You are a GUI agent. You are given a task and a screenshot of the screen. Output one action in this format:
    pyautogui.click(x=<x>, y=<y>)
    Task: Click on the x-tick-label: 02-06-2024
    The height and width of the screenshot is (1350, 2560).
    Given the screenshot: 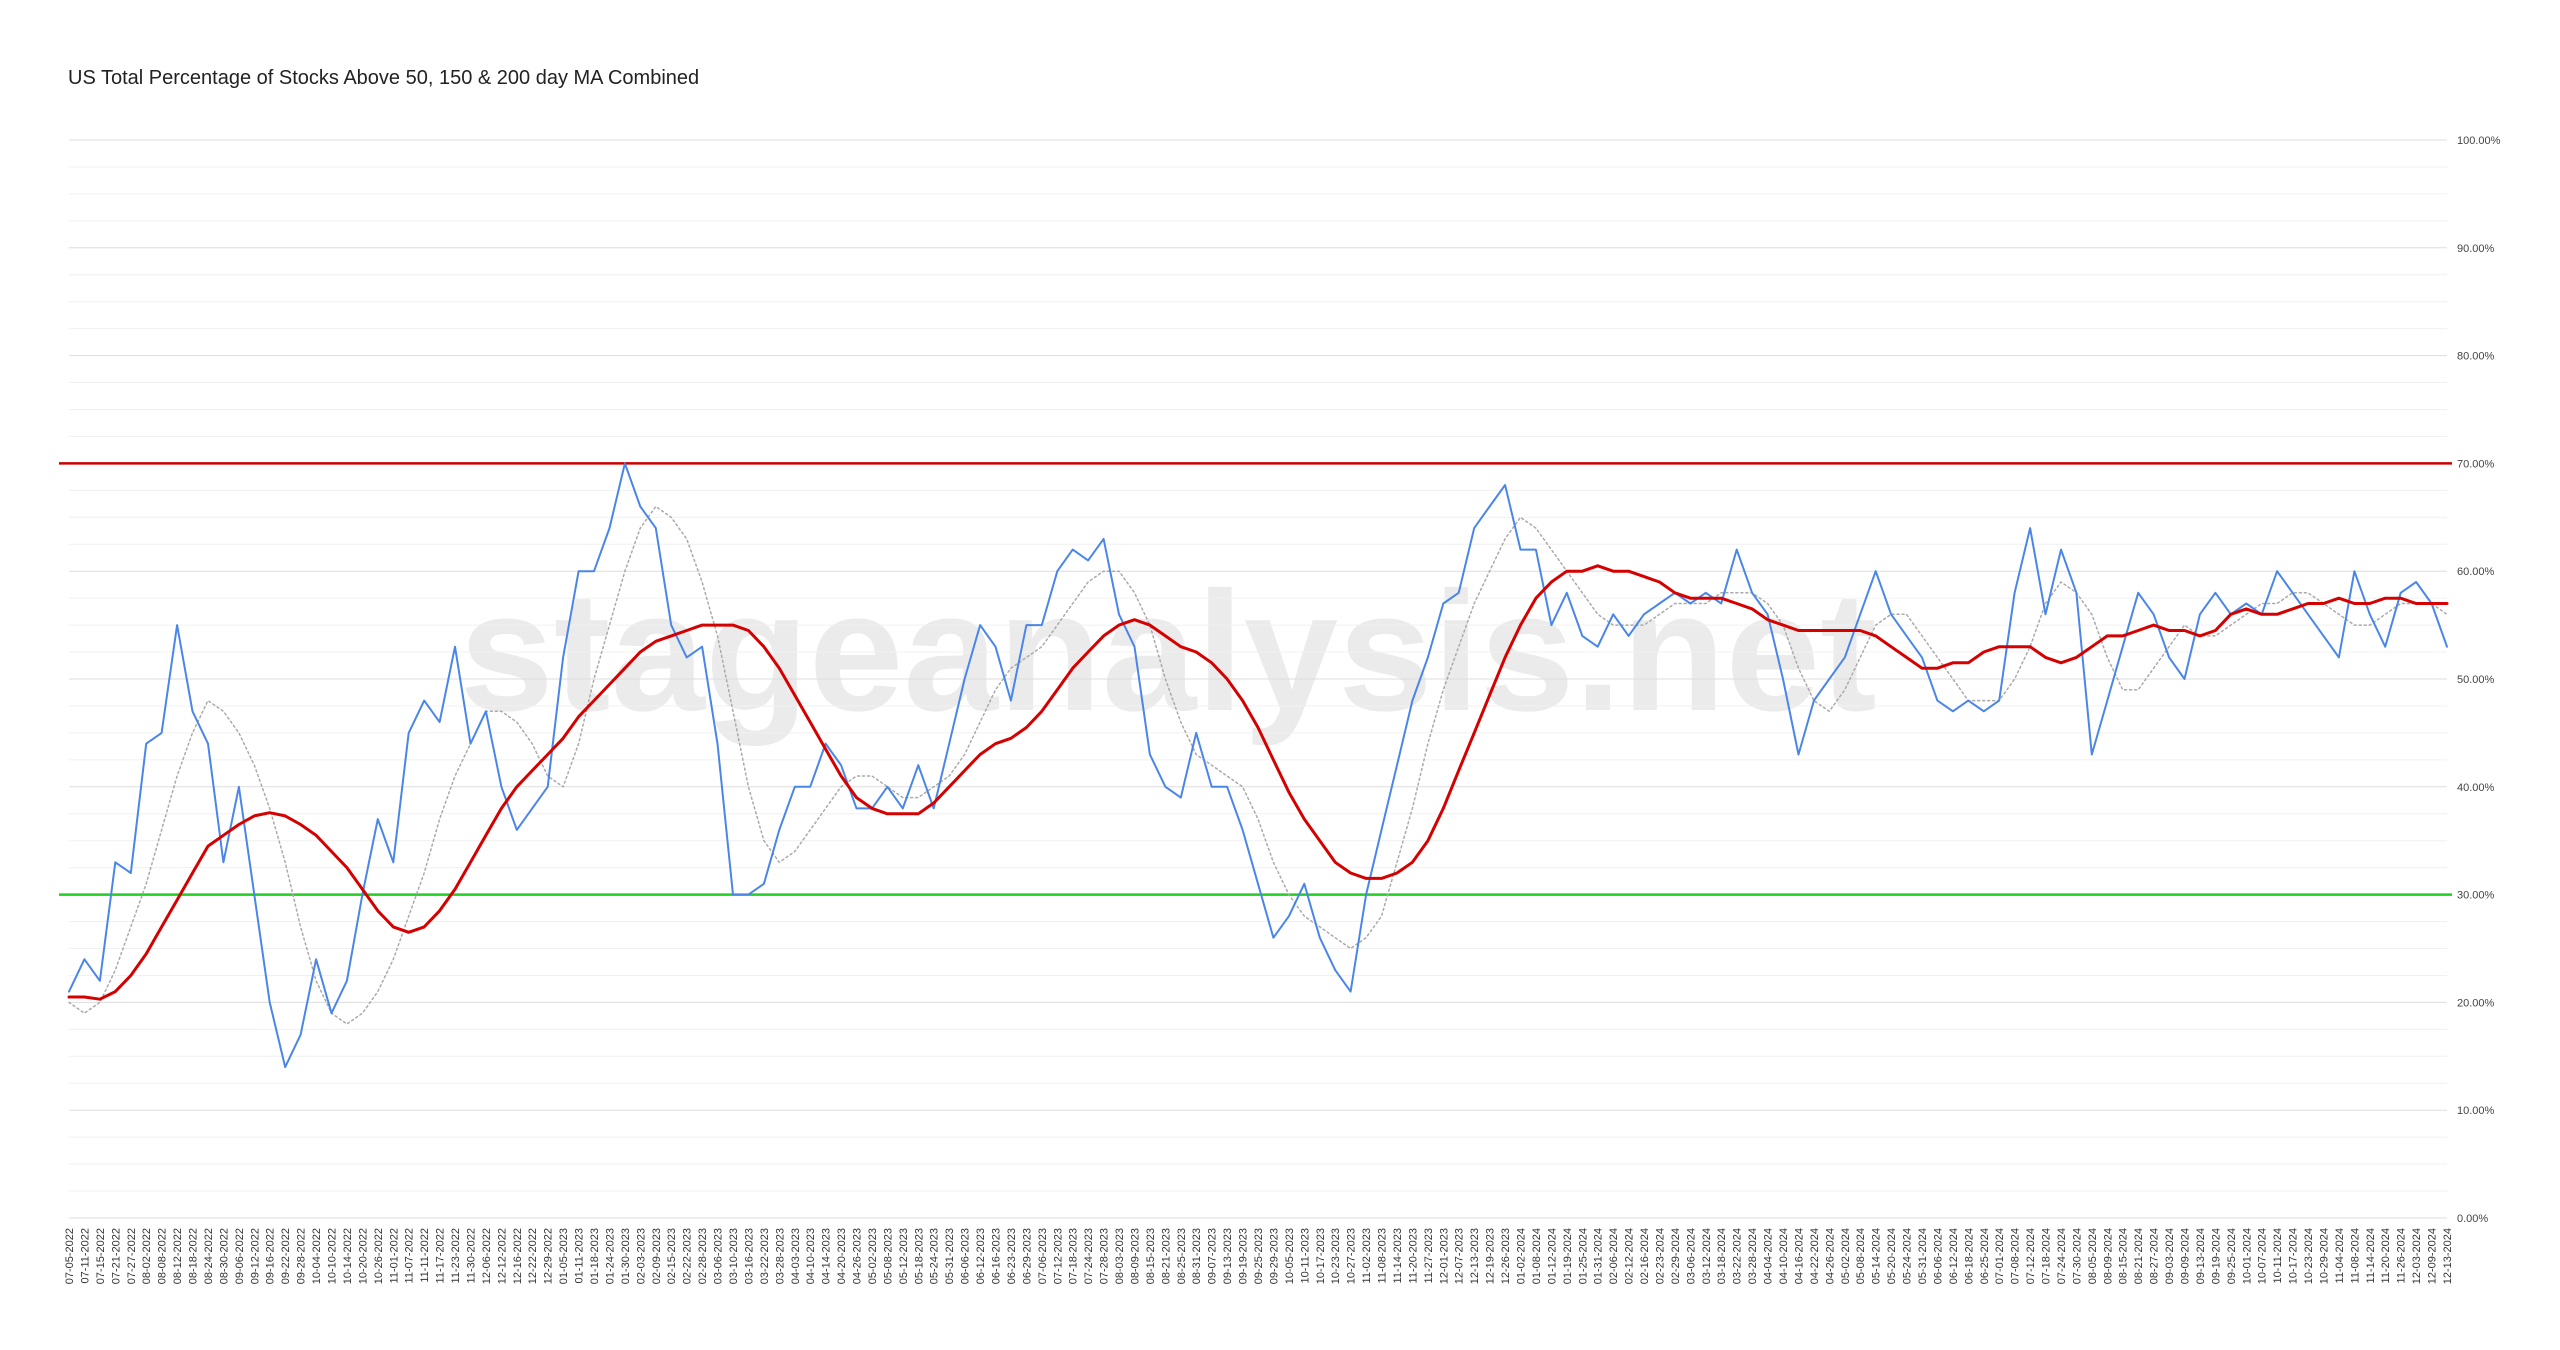 What is the action you would take?
    pyautogui.click(x=1614, y=1256)
    